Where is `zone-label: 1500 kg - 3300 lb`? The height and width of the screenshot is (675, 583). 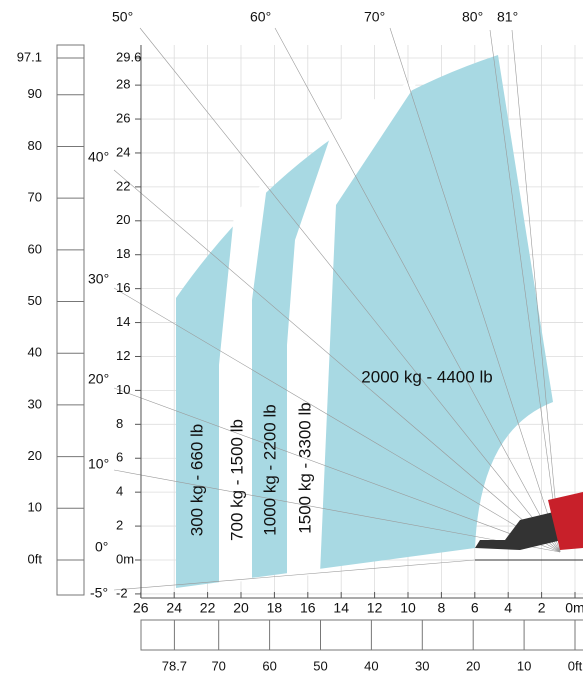
zone-label: 1500 kg - 3300 lb is located at coordinates (304, 467).